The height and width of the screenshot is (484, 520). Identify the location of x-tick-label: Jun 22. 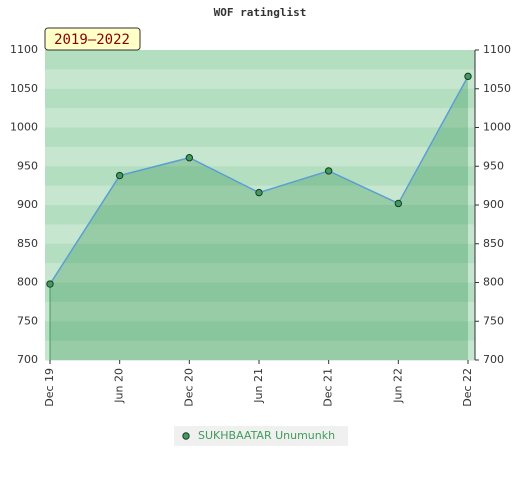
(397, 386).